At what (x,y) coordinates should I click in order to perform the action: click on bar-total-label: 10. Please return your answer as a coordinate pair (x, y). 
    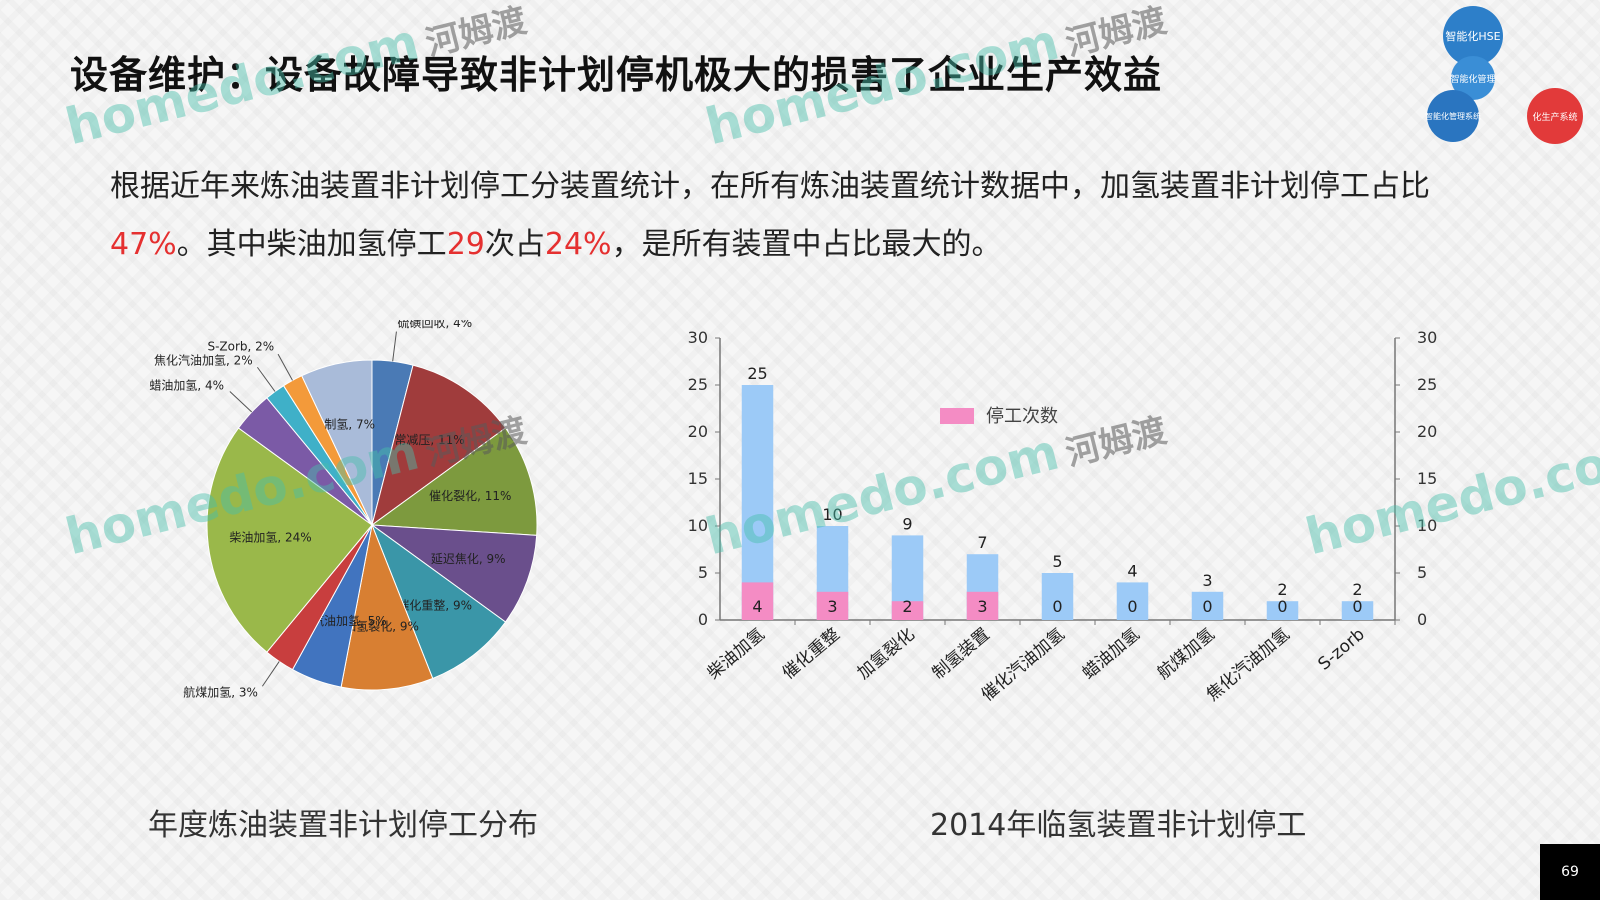
    Looking at the image, I should click on (832, 514).